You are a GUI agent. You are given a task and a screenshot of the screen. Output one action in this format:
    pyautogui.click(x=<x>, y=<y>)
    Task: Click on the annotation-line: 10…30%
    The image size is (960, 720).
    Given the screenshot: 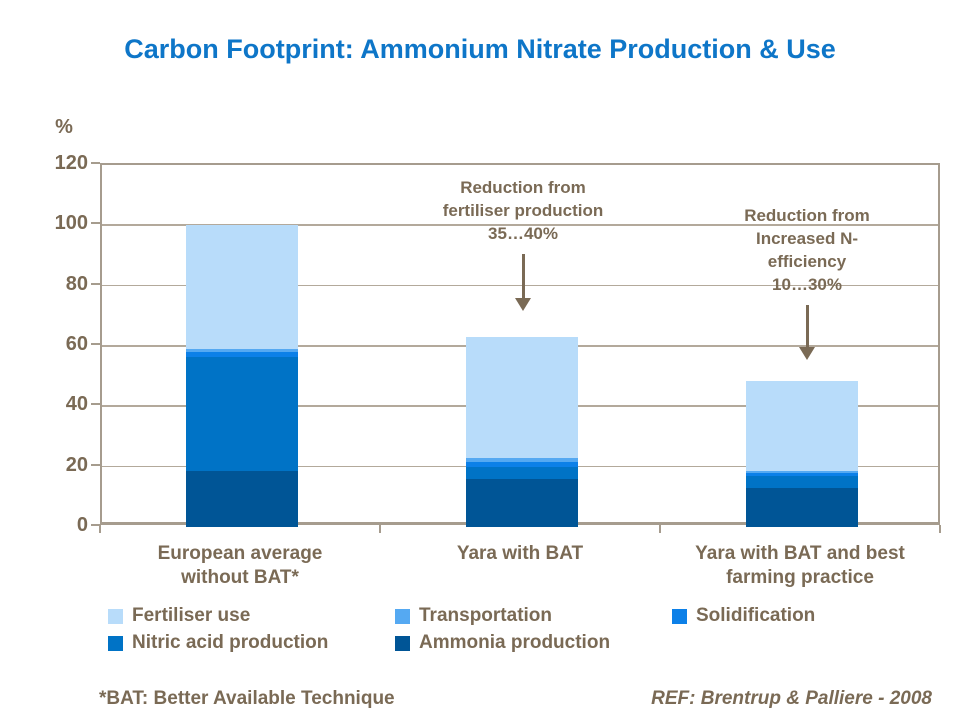 What is the action you would take?
    pyautogui.click(x=807, y=284)
    